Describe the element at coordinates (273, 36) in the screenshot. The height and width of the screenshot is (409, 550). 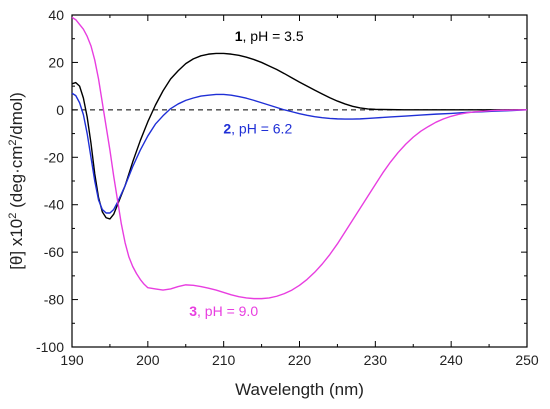
I see `series-condition: , pH = 3.5` at that location.